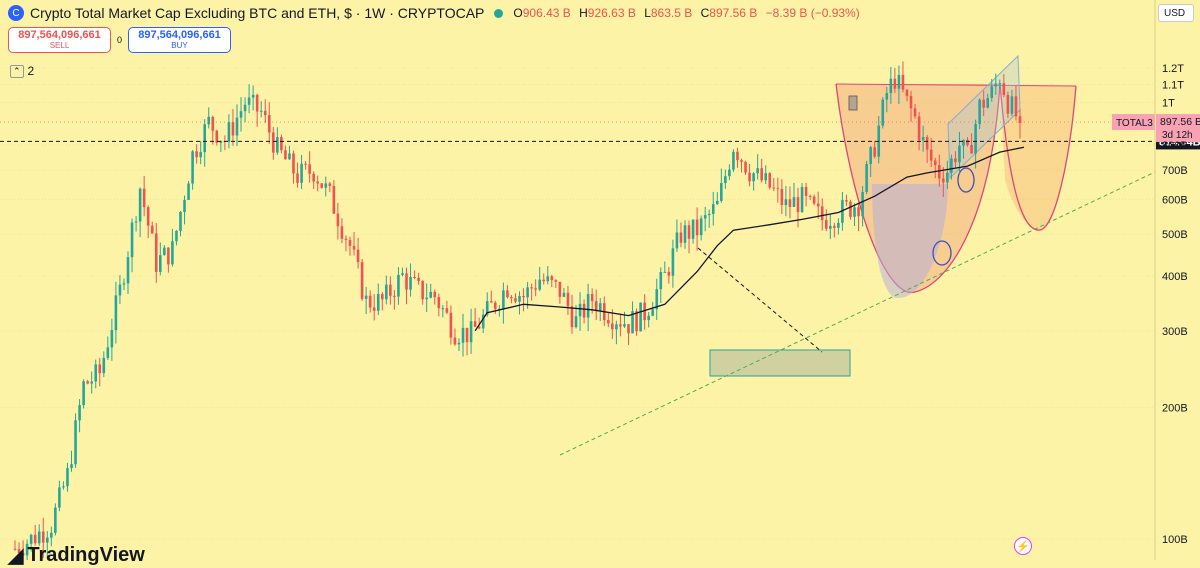 The height and width of the screenshot is (568, 1200). I want to click on cup-rim, so click(956, 85).